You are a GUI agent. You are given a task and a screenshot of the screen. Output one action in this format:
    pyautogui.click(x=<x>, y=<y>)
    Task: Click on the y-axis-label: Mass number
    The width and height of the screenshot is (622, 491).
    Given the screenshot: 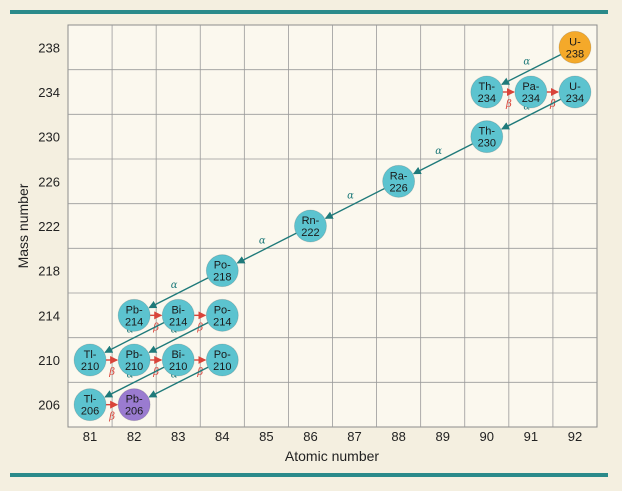 What is the action you would take?
    pyautogui.click(x=23, y=225)
    